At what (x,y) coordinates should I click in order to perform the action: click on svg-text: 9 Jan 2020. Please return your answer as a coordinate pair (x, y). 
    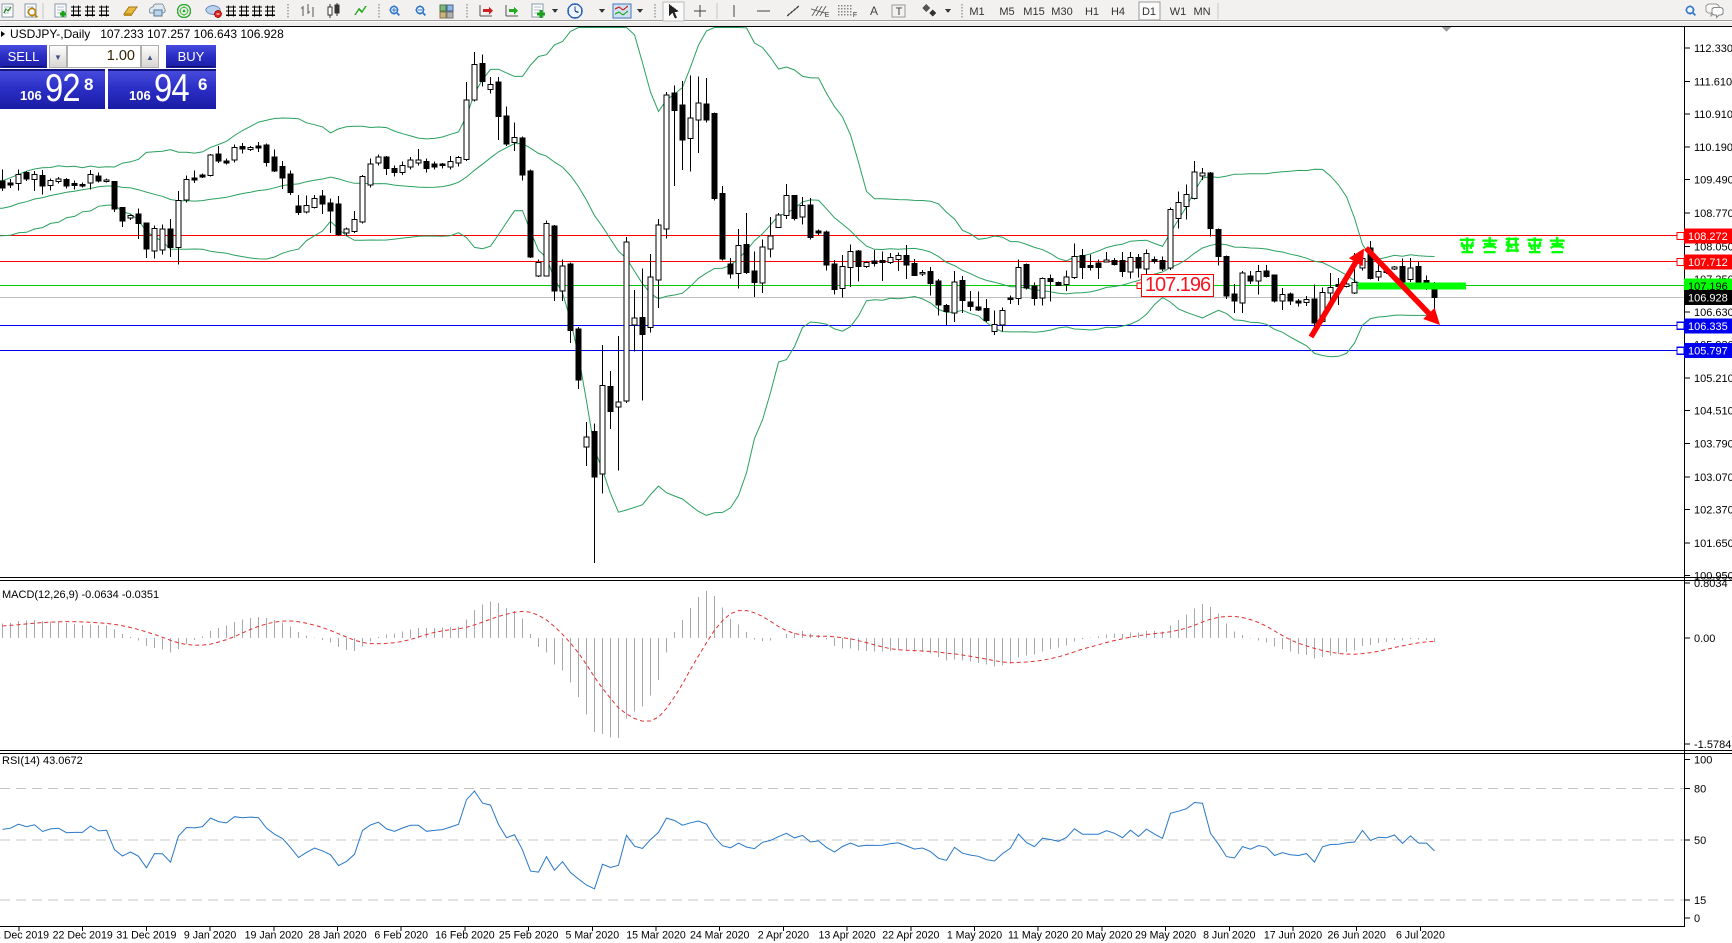
    Looking at the image, I should click on (210, 936).